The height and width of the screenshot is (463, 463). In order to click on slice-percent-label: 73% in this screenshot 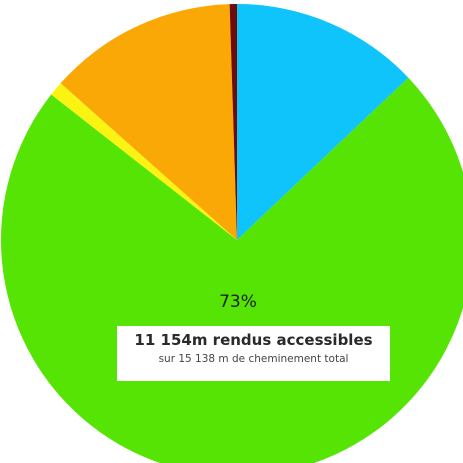, I will do `click(238, 302)`.